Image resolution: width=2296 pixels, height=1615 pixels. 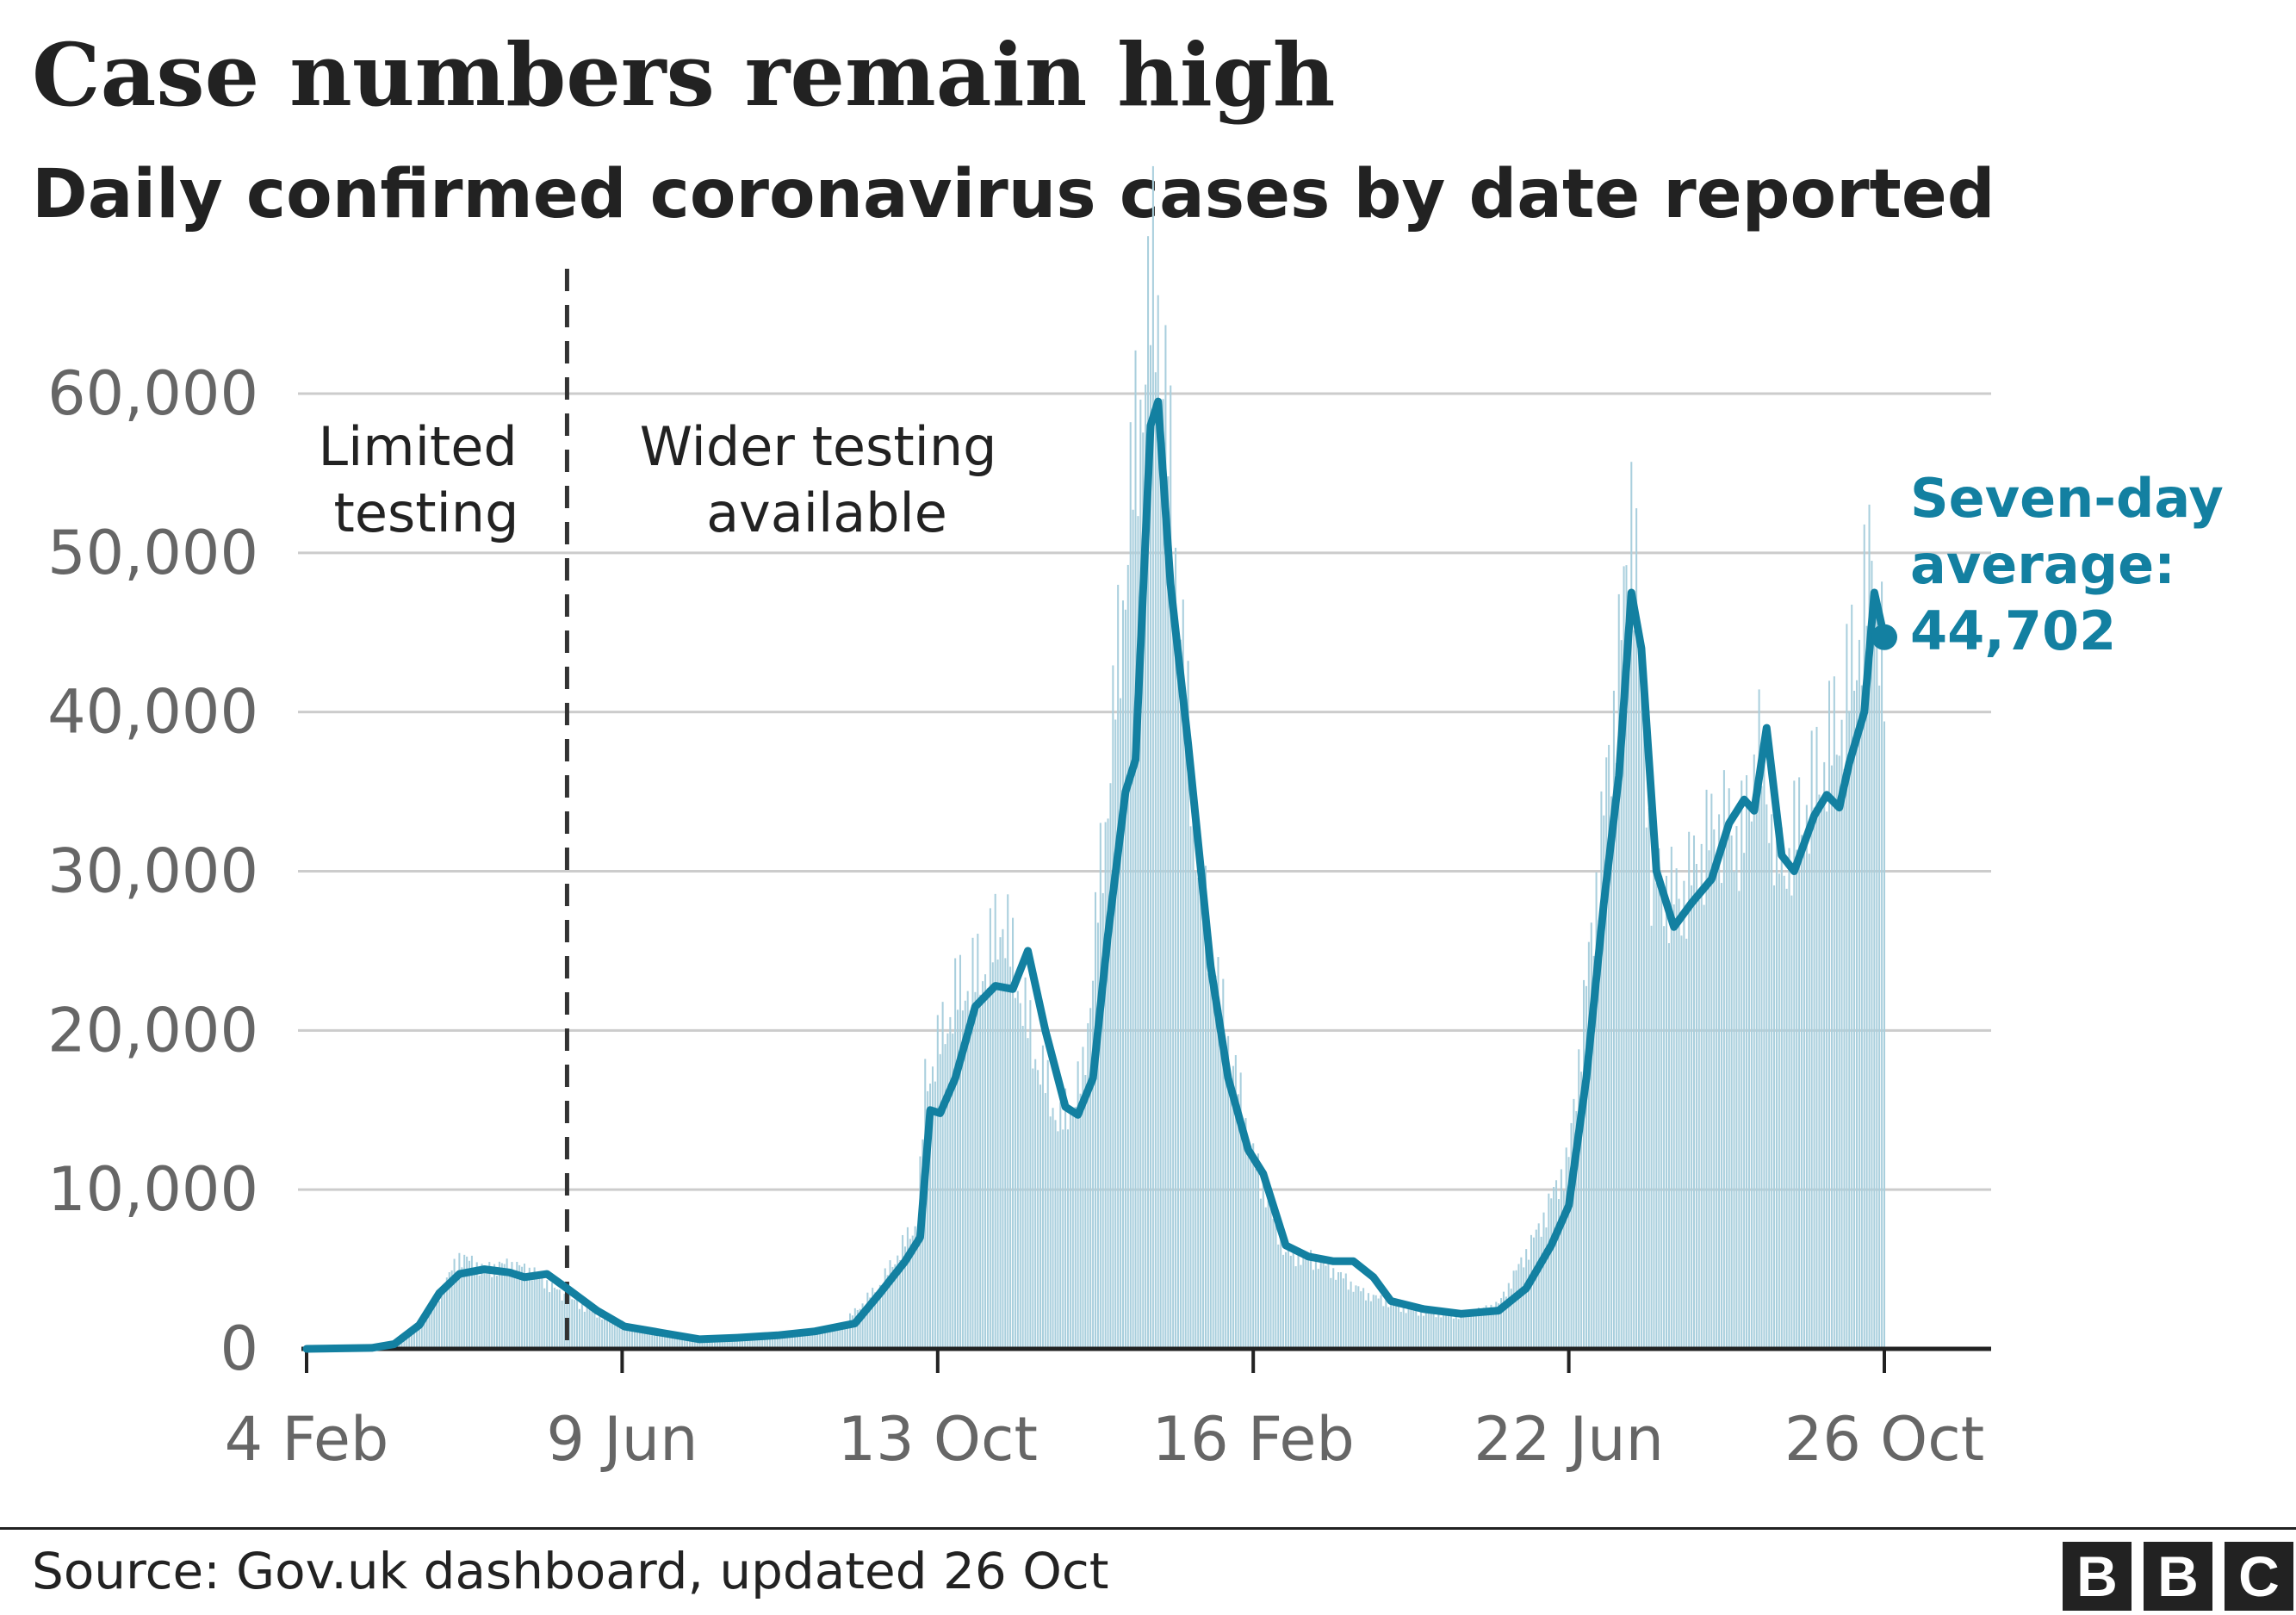 What do you see at coordinates (938, 1439) in the screenshot?
I see `x-tick-label: 13 Oct` at bounding box center [938, 1439].